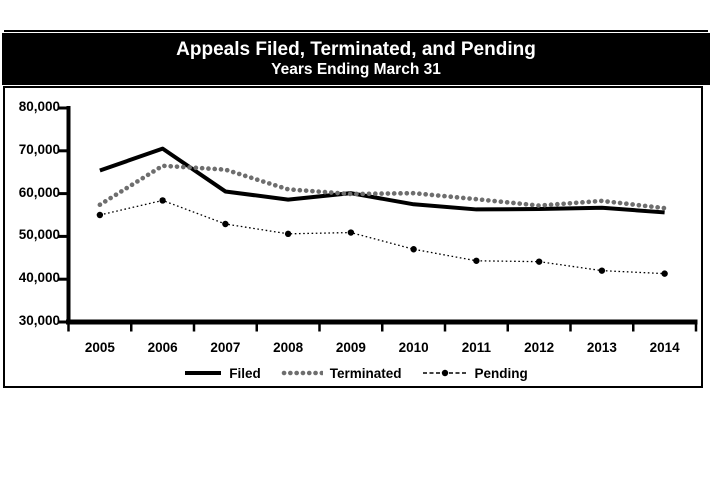 Image resolution: width=712 pixels, height=480 pixels. I want to click on chart-subtitle: Years Ending March 31, so click(356, 70).